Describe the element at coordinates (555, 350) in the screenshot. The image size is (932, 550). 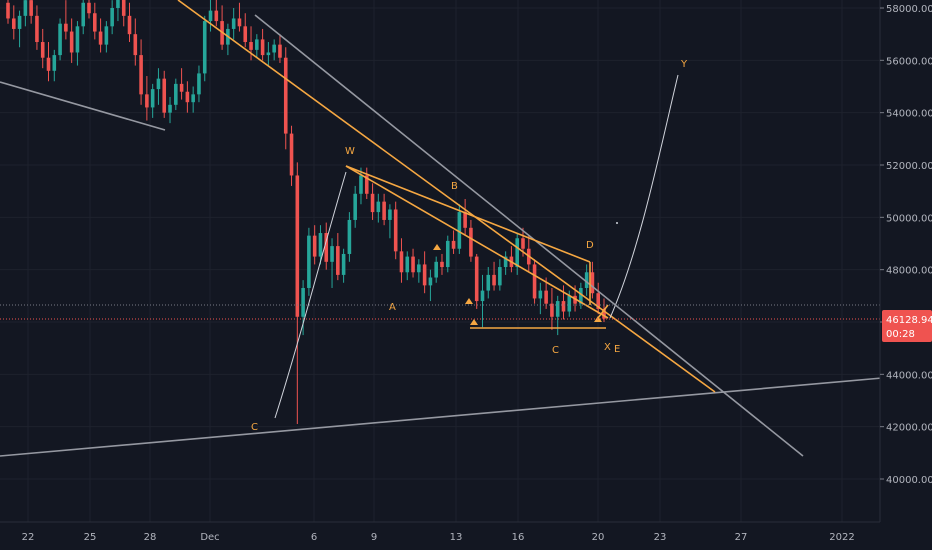
I see `wave-label-c2: C` at that location.